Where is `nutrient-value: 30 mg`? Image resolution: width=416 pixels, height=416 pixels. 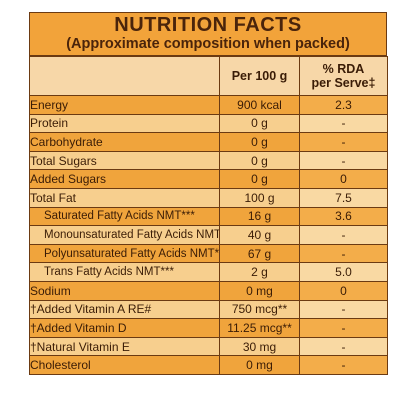 nutrient-value: 30 mg is located at coordinates (259, 346).